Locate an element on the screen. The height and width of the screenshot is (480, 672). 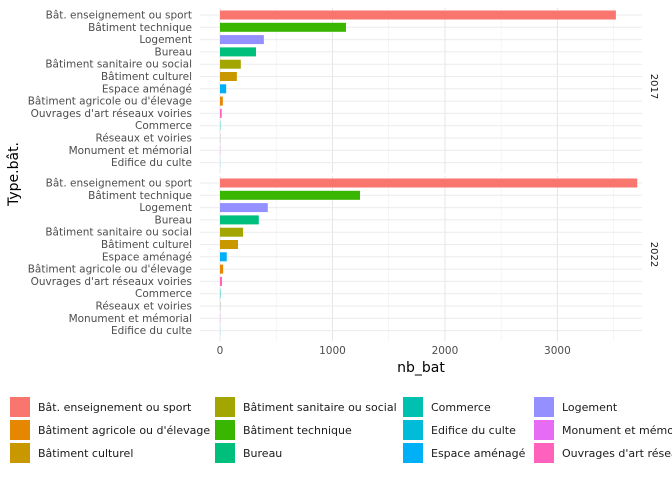
legend-item: Bureau is located at coordinates (248, 453).